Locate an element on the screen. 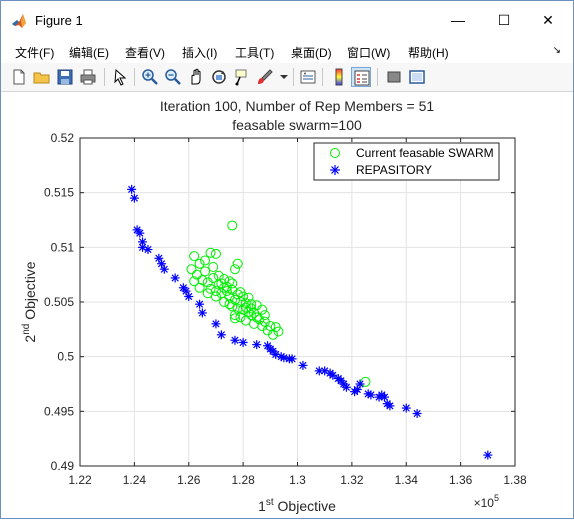 The image size is (574, 523). zoom-out-icon is located at coordinates (173, 77).